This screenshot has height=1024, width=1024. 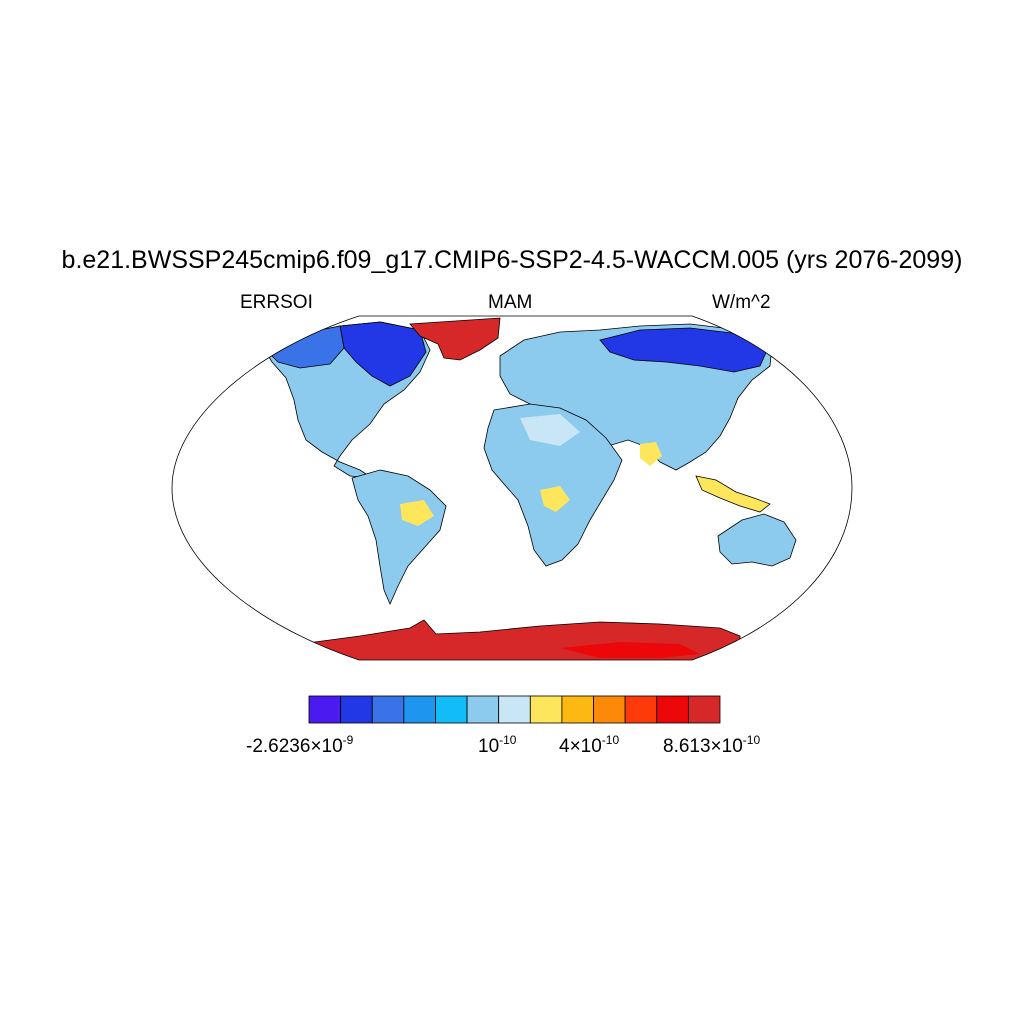 What do you see at coordinates (510, 302) in the screenshot?
I see `season-label: MAM` at bounding box center [510, 302].